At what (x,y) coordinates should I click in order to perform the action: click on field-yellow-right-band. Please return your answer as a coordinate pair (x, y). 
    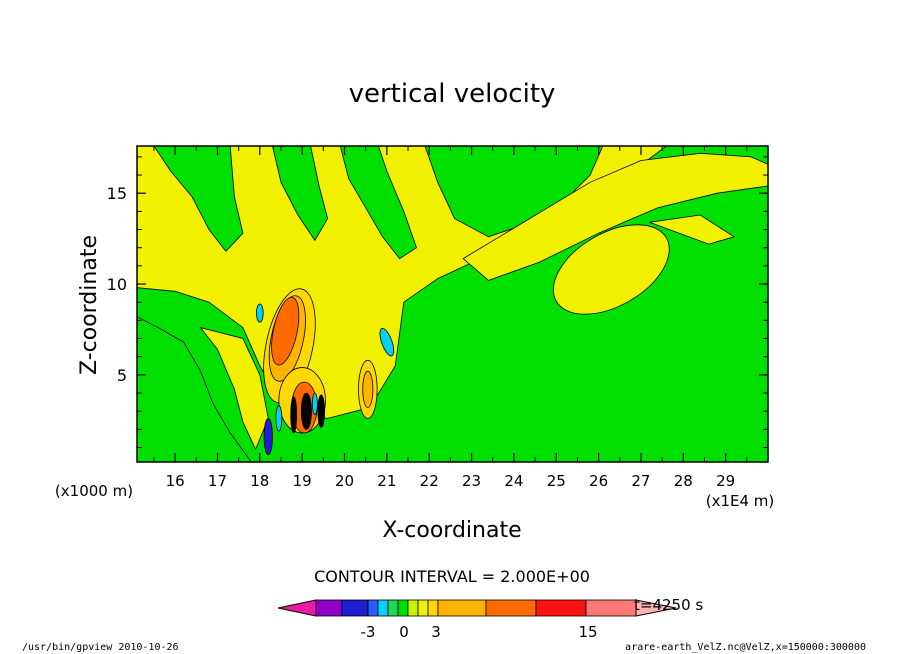
    Looking at the image, I should click on (615, 216).